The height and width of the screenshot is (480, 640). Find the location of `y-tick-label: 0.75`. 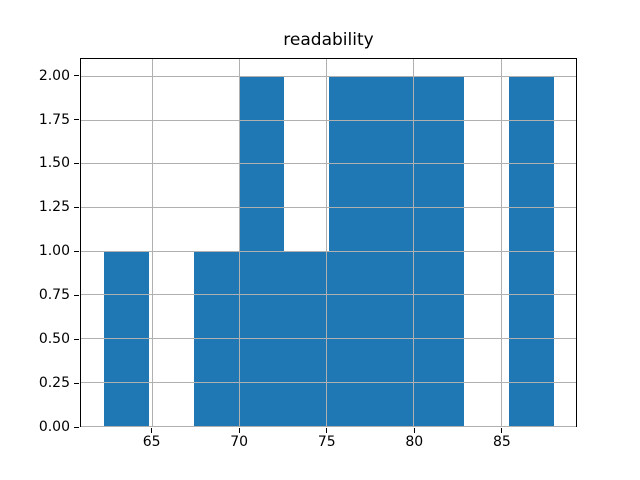

y-tick-label: 0.75 is located at coordinates (54, 295).